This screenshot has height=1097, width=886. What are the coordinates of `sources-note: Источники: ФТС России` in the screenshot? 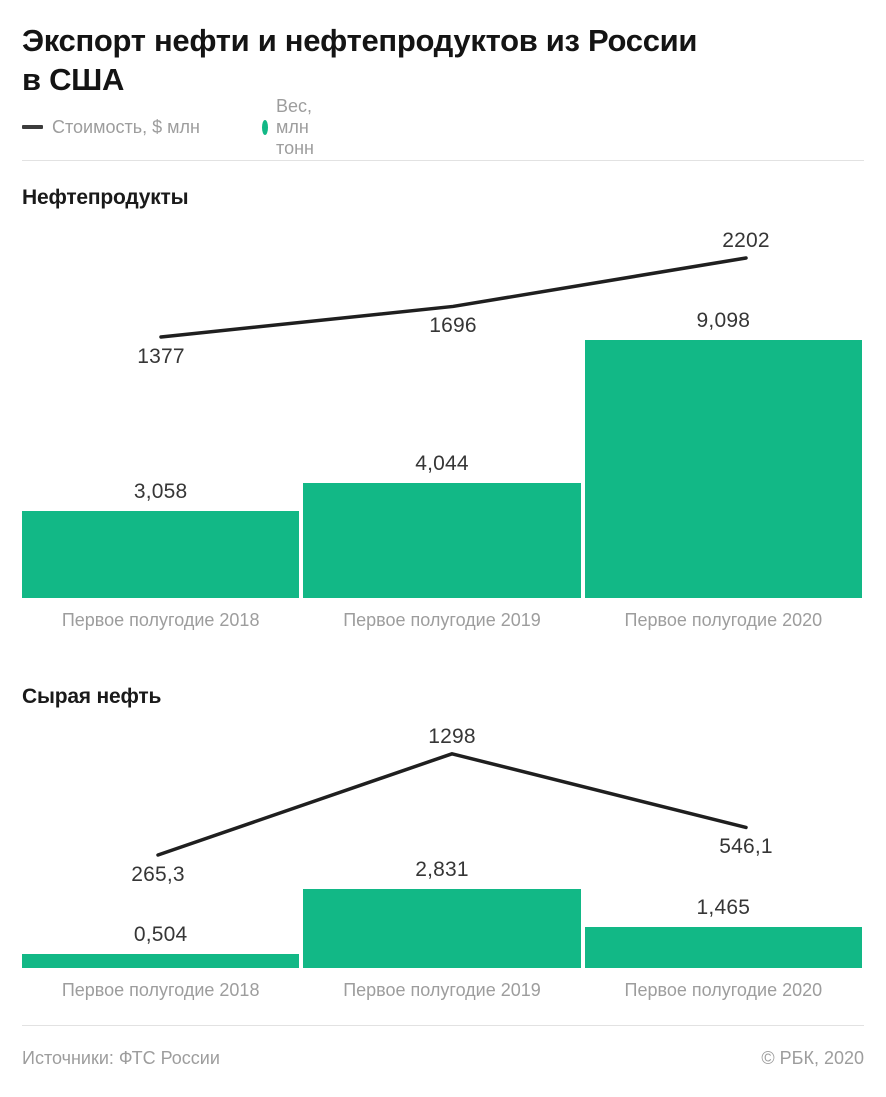 It's located at (121, 1058).